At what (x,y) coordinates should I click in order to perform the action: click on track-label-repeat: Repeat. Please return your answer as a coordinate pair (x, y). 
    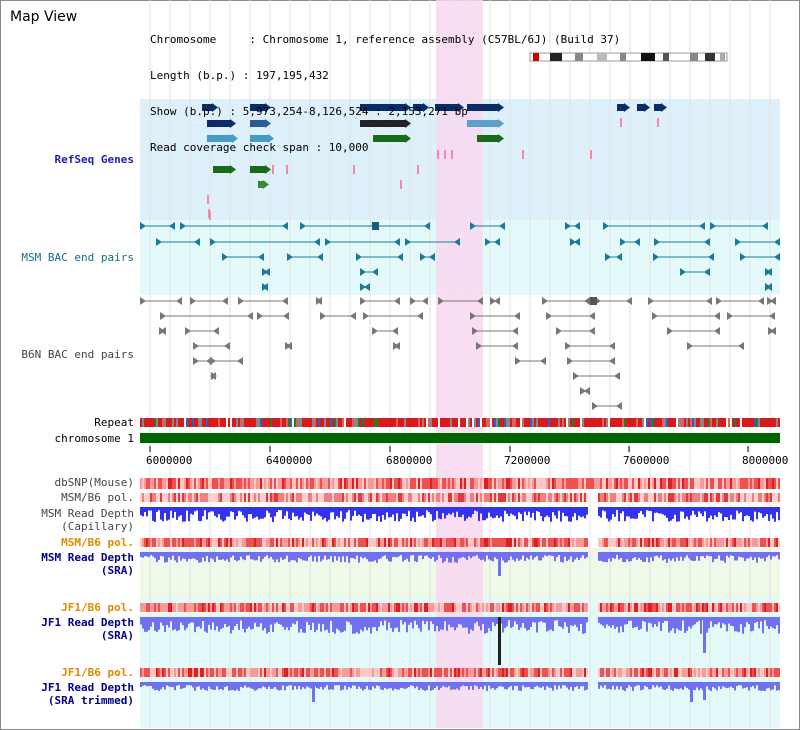
    Looking at the image, I should click on (114, 422).